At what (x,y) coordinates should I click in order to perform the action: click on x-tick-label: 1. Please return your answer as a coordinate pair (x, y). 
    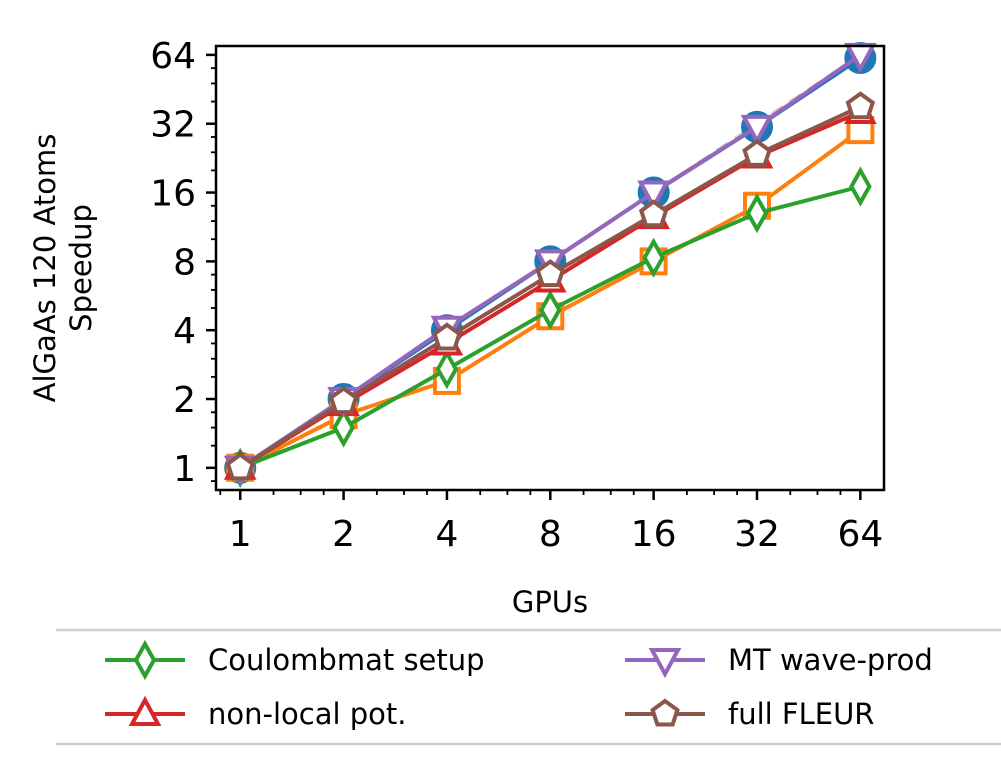
    Looking at the image, I should click on (240, 534).